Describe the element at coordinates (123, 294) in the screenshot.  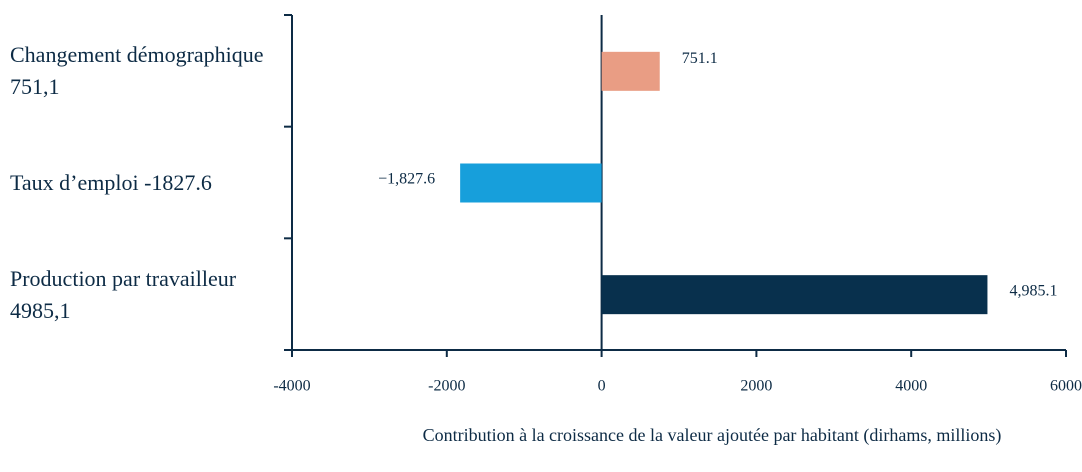
I see `y-category-label: Production par travailleur 4985,1` at that location.